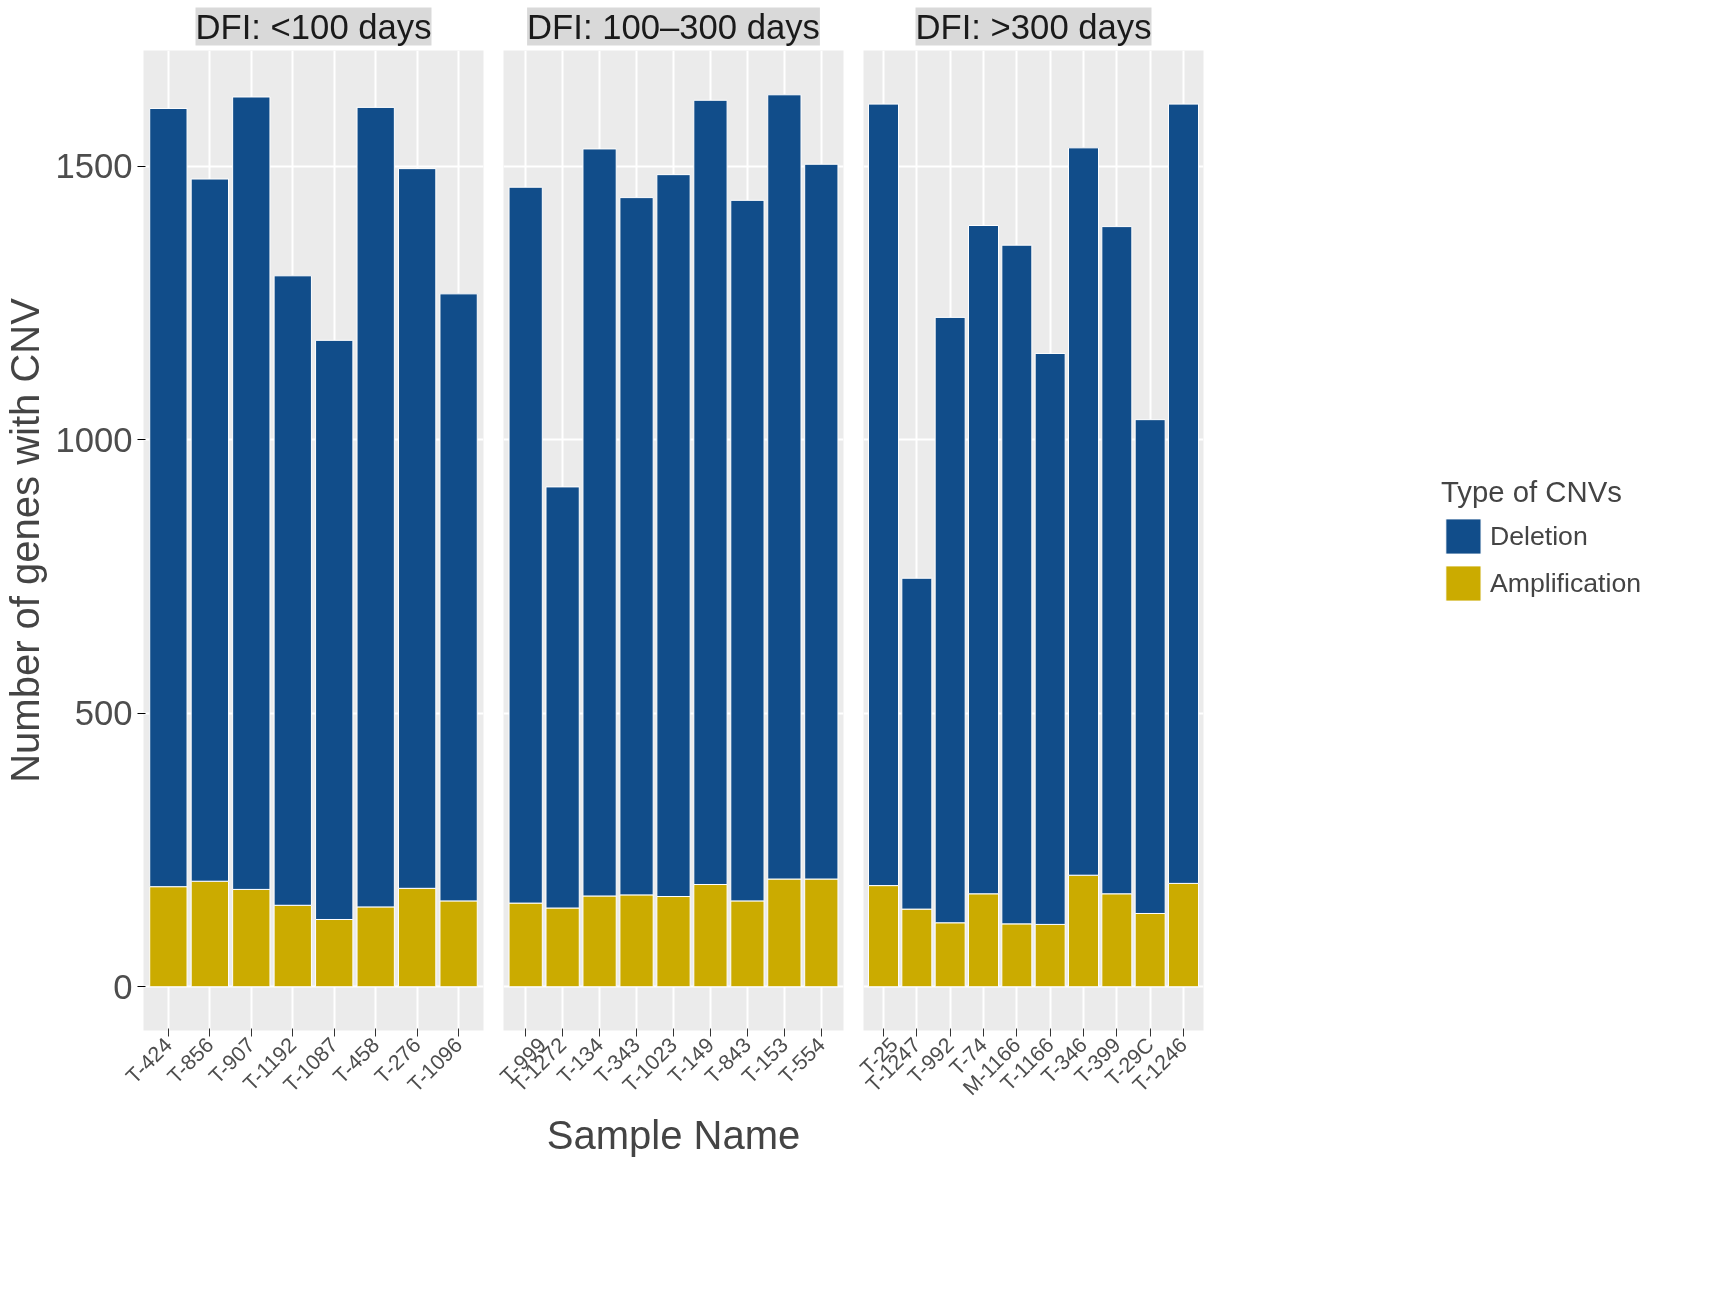 This screenshot has width=1736, height=1293. Describe the element at coordinates (103, 713) in the screenshot. I see `y-tick-label: 500` at that location.